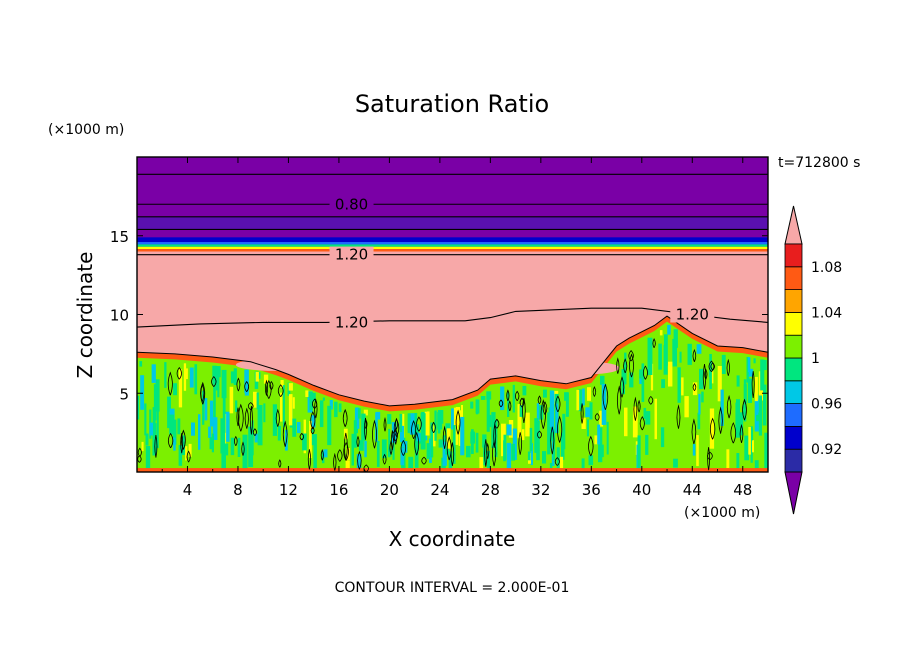  What do you see at coordinates (238, 490) in the screenshot?
I see `x-tick-label: 8` at bounding box center [238, 490].